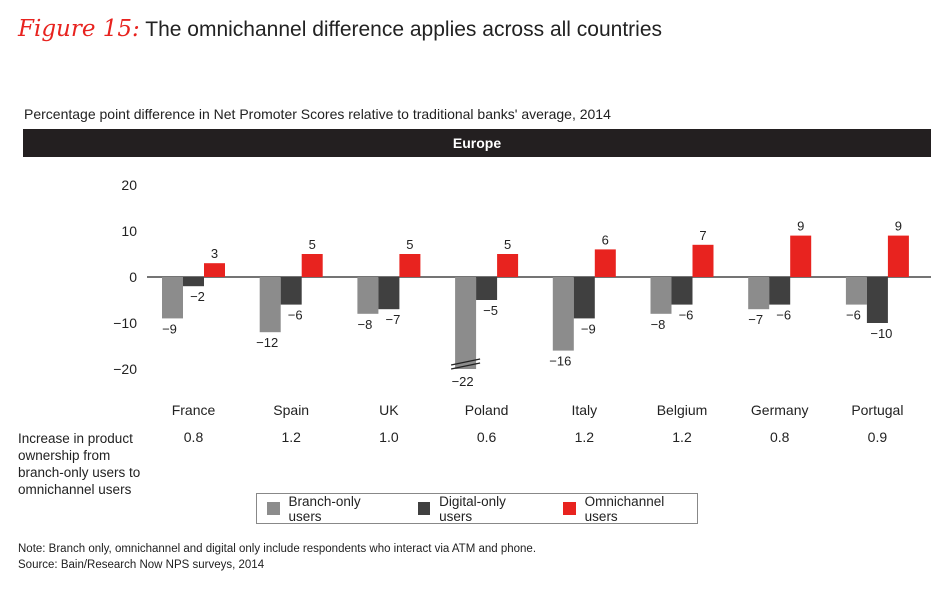  What do you see at coordinates (490, 310) in the screenshot?
I see `data-label: −5` at bounding box center [490, 310].